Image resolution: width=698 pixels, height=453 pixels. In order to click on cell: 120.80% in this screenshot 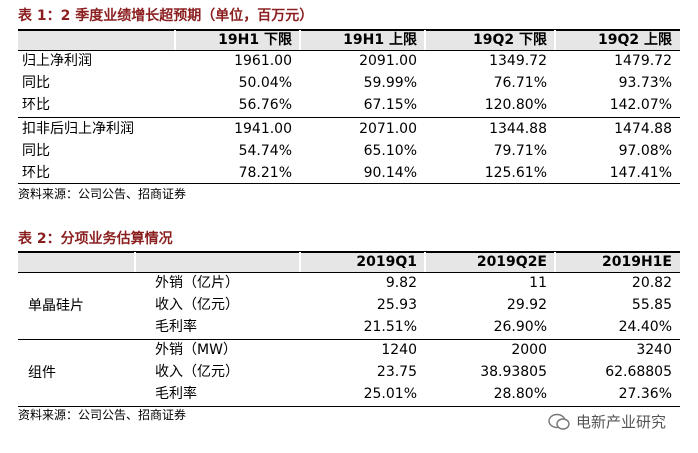, I will do `click(515, 105)`.